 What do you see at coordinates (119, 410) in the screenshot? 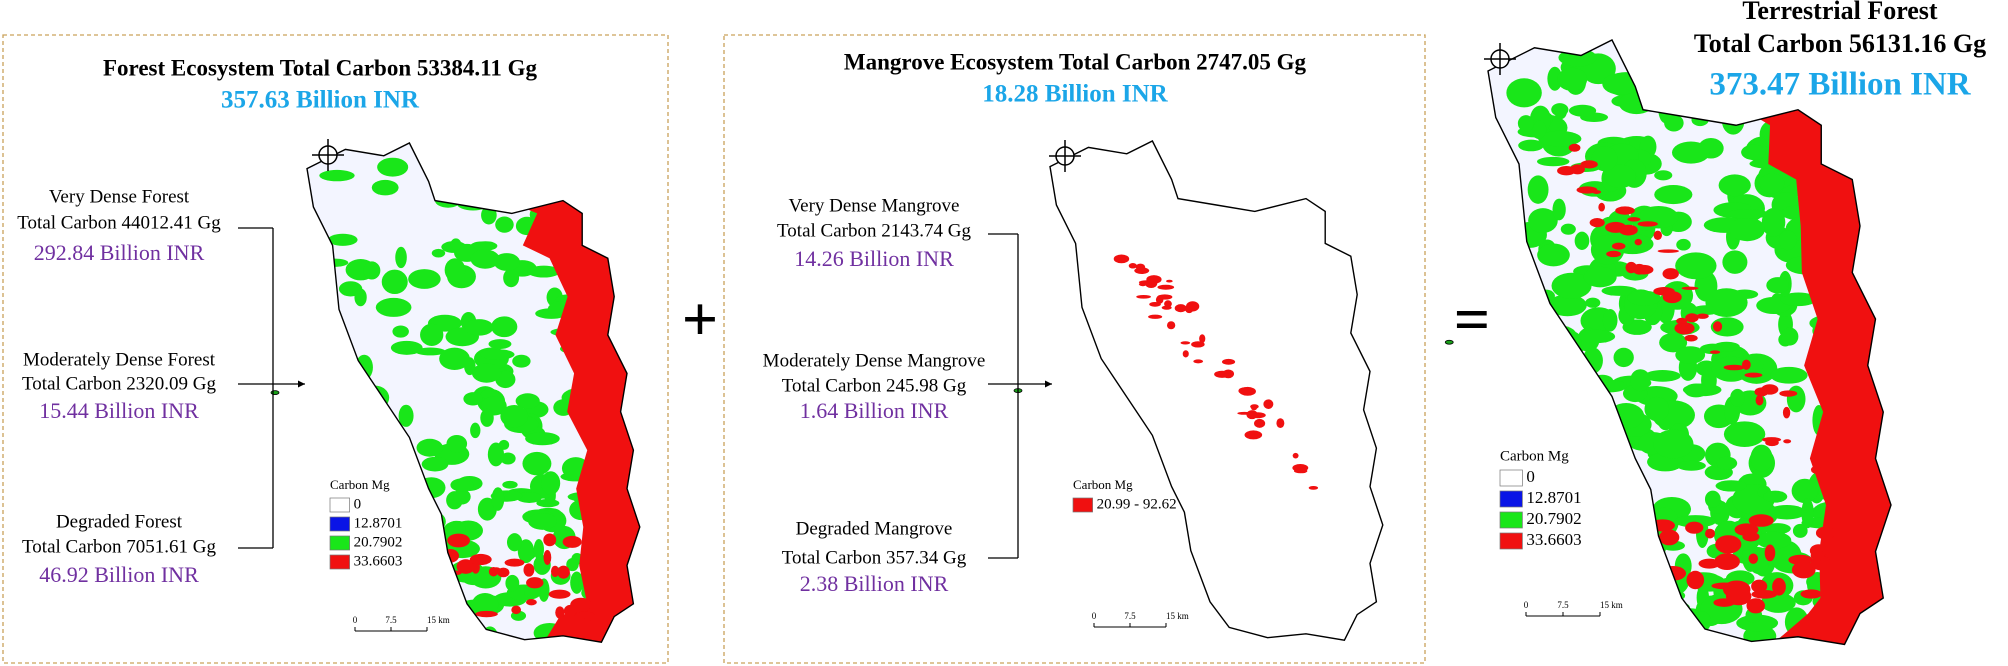
I see `label: 15.44 Billion INR` at bounding box center [119, 410].